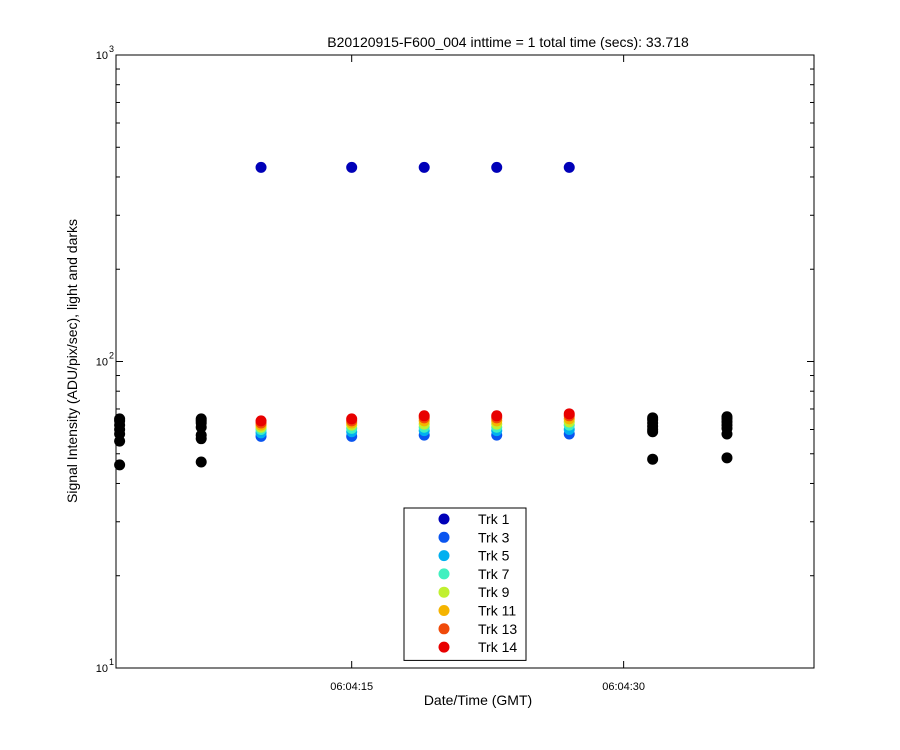 This screenshot has width=900, height=750. Describe the element at coordinates (494, 592) in the screenshot. I see `legend-label: Trk 9` at that location.